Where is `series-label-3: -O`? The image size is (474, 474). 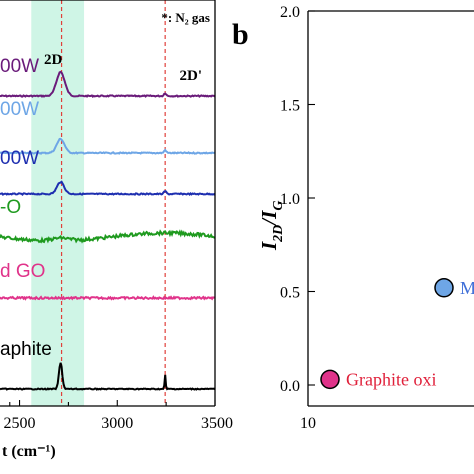
series-label-3: -O is located at coordinates (10, 207).